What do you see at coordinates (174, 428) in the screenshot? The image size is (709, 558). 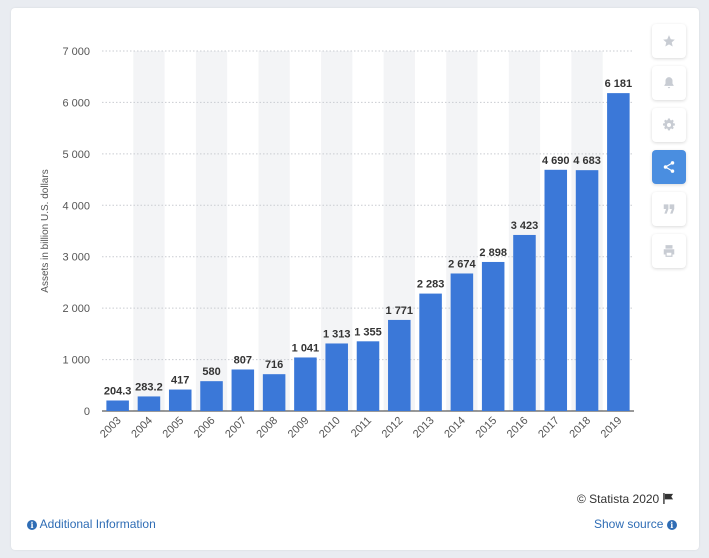 I see `x-tick-label: 2005` at bounding box center [174, 428].